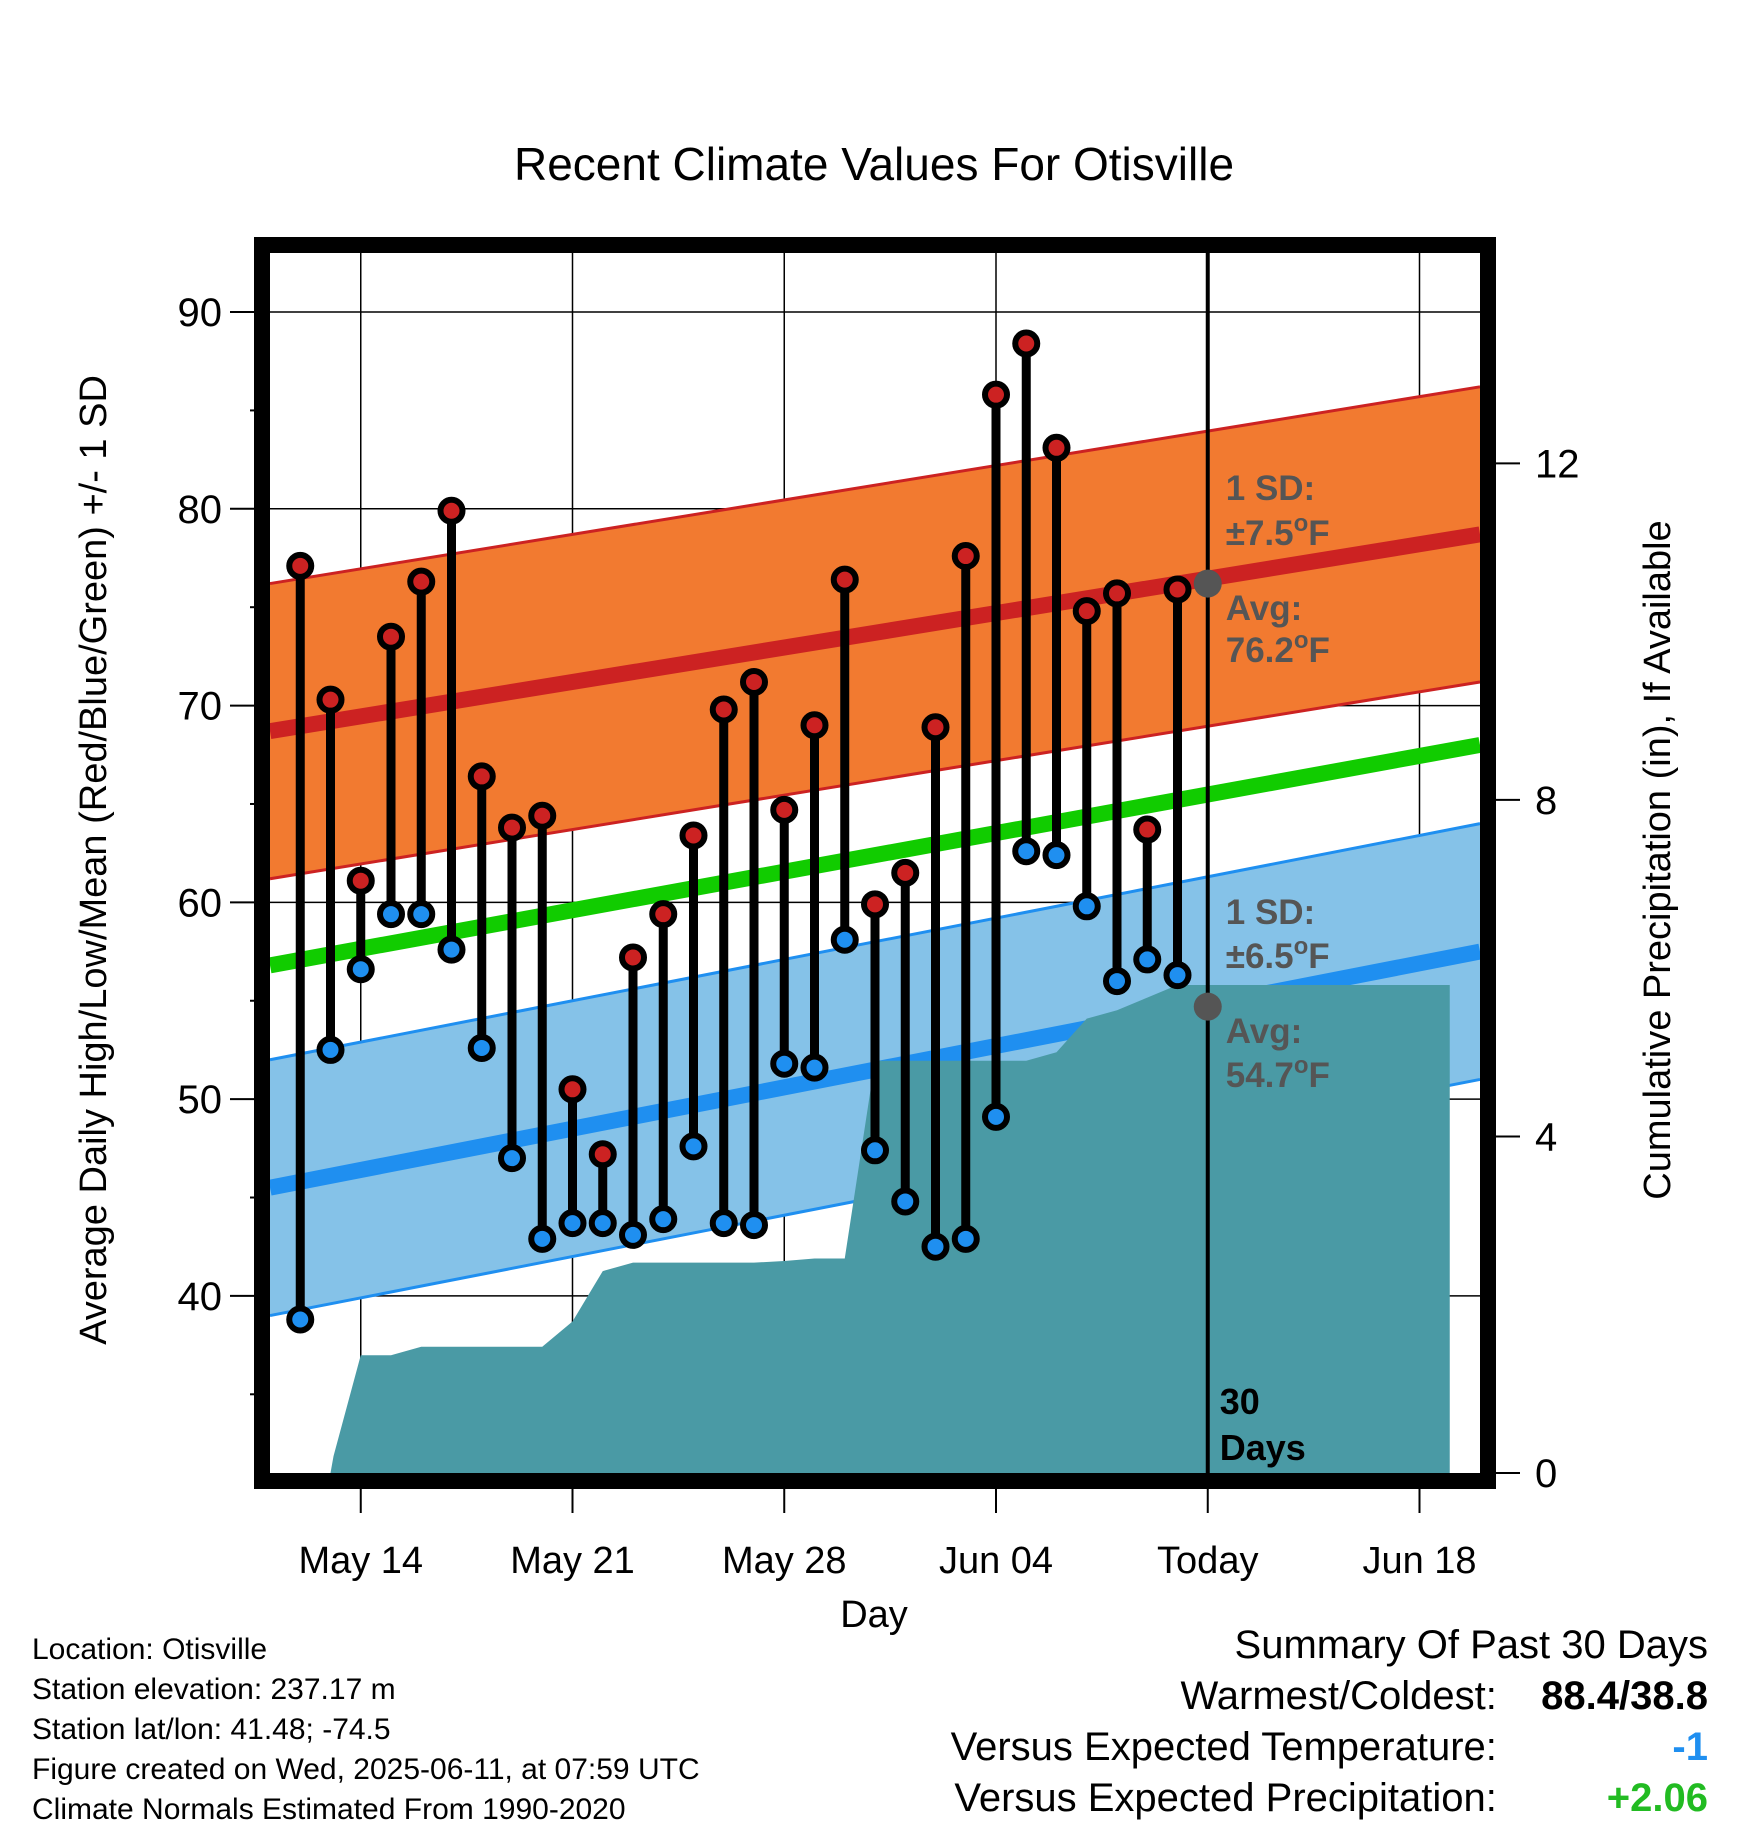  I want to click on avg-high-value: 76.2oF, so click(1278, 648).